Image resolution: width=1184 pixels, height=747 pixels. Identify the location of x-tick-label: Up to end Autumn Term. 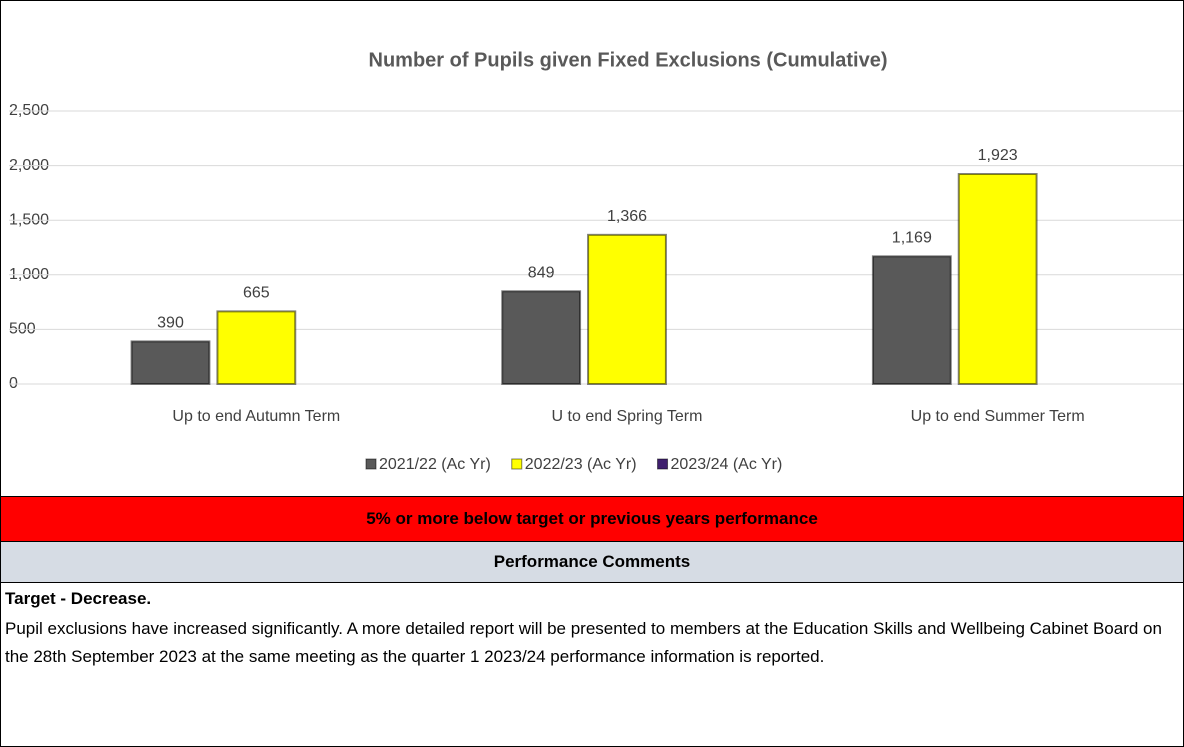
(256, 416).